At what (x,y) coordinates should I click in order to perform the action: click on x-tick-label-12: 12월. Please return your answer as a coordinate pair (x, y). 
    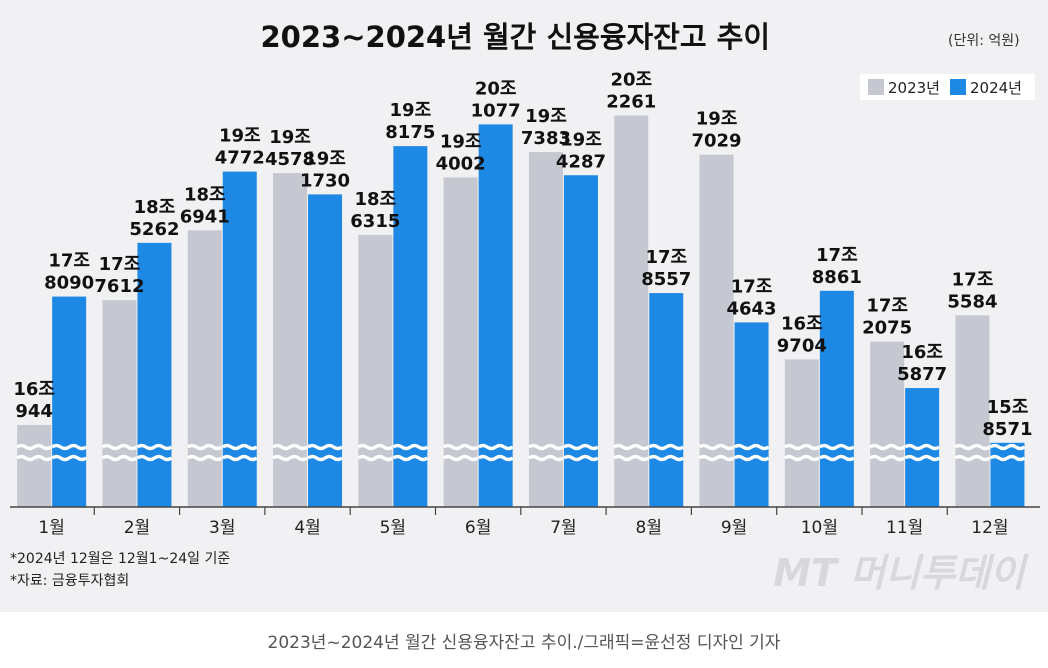
    Looking at the image, I should click on (989, 528).